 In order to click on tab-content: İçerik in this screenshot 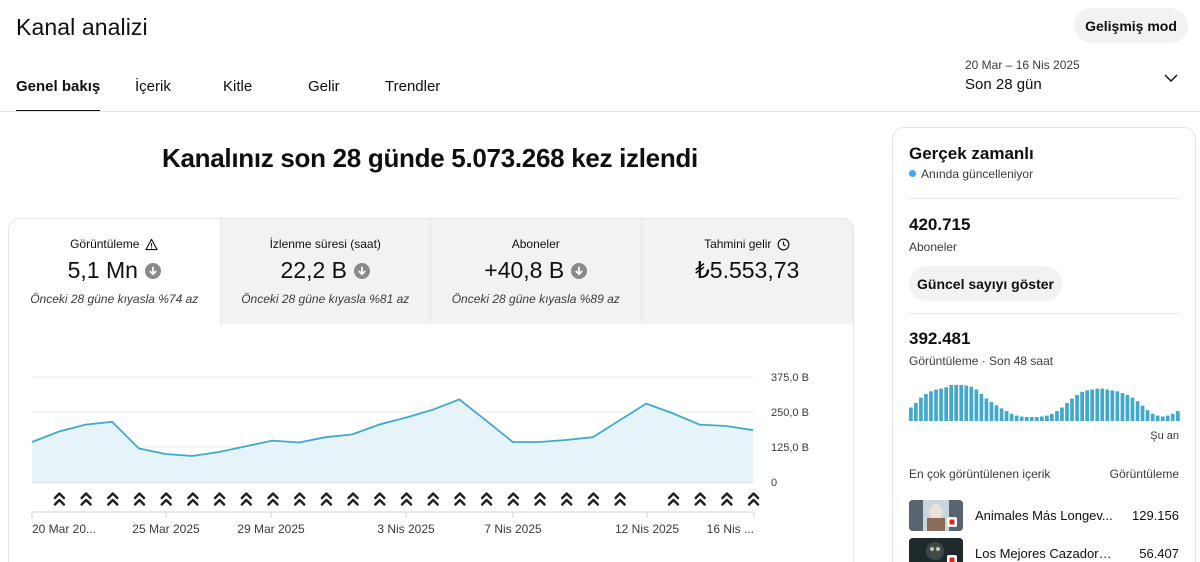, I will do `click(153, 86)`.